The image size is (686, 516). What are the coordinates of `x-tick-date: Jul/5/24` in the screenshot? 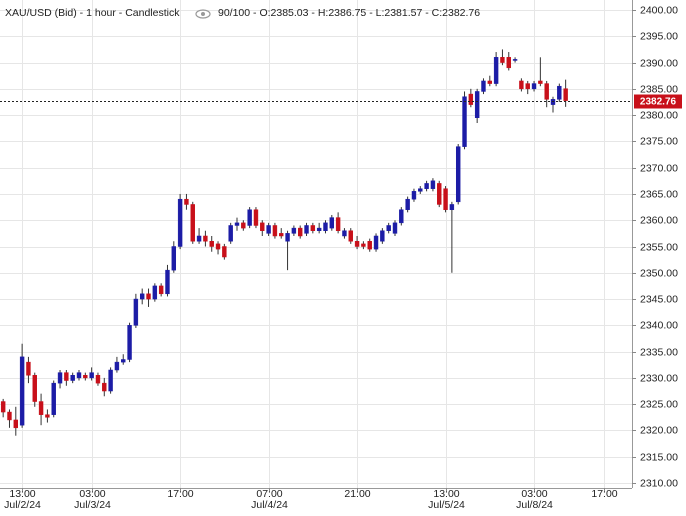 It's located at (446, 505).